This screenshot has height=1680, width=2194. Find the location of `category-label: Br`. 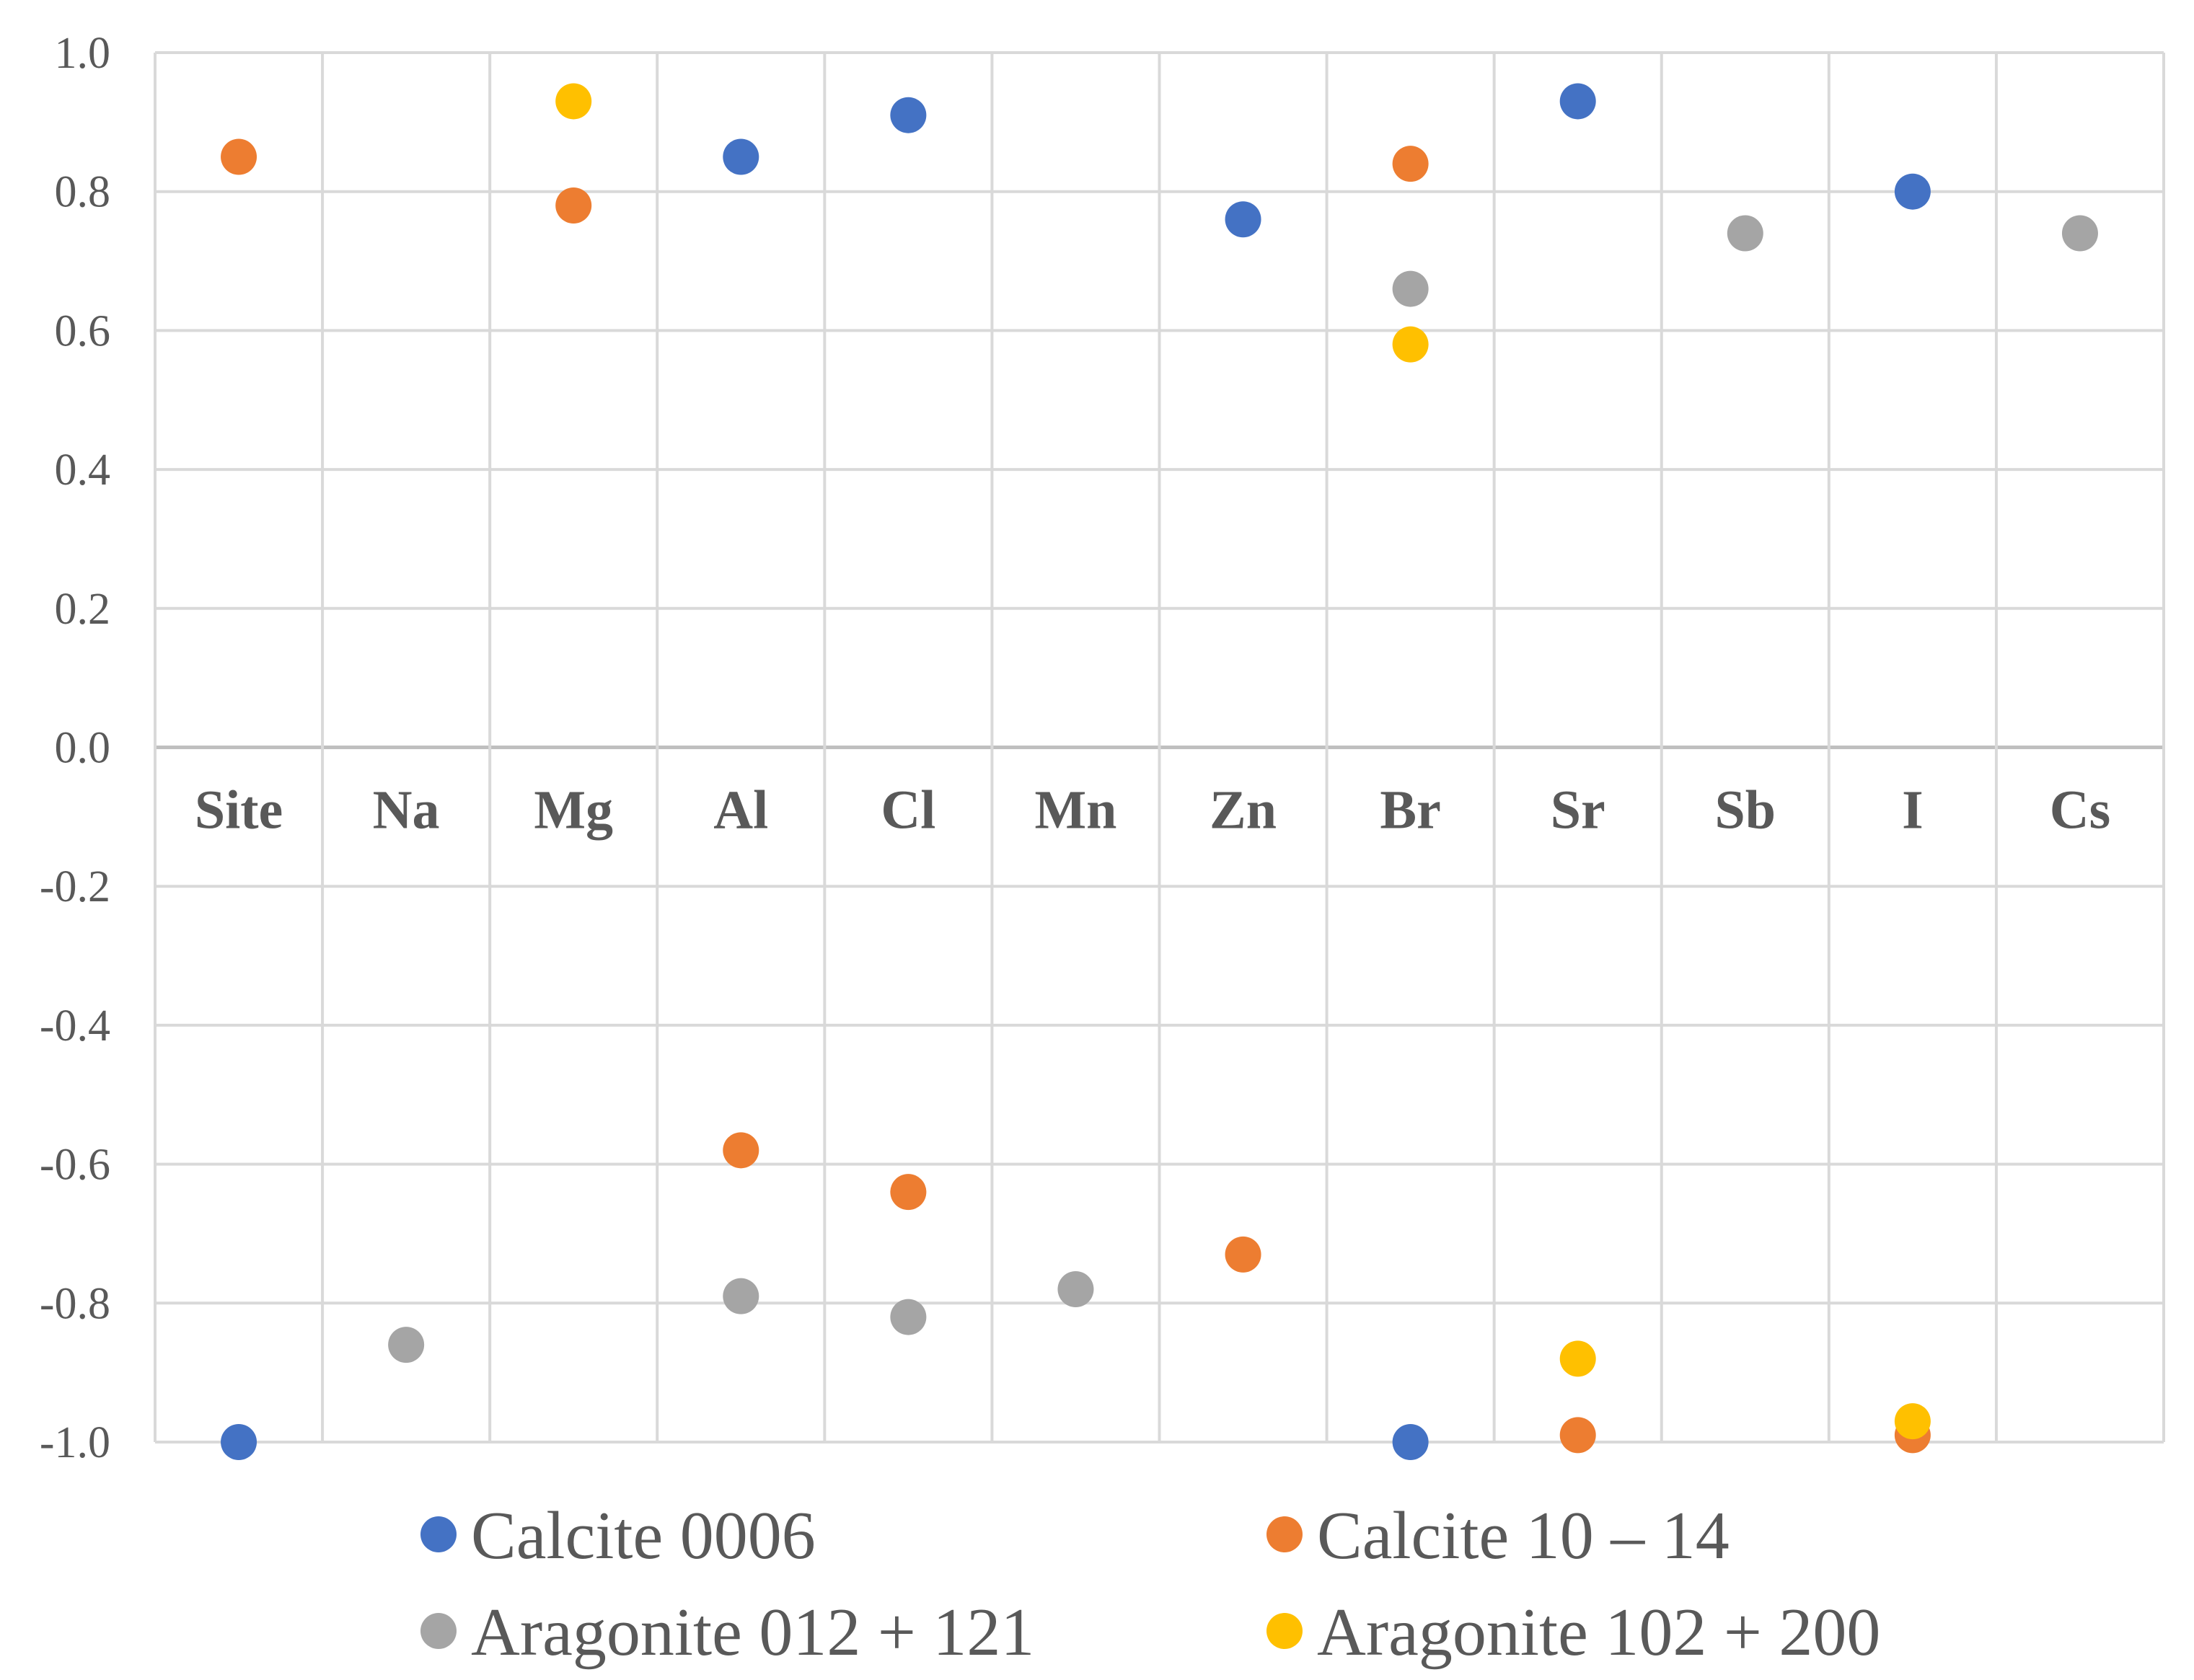

category-label: Br is located at coordinates (1410, 810).